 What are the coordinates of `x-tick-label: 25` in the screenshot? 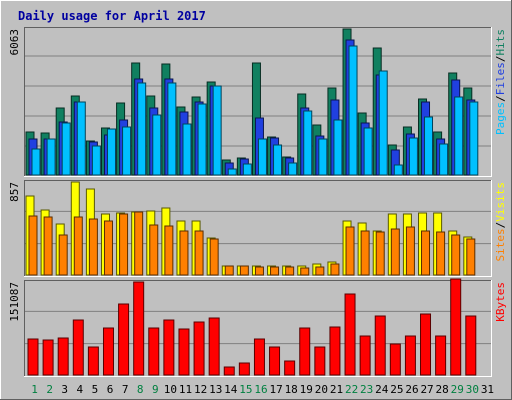 It's located at (396, 389).